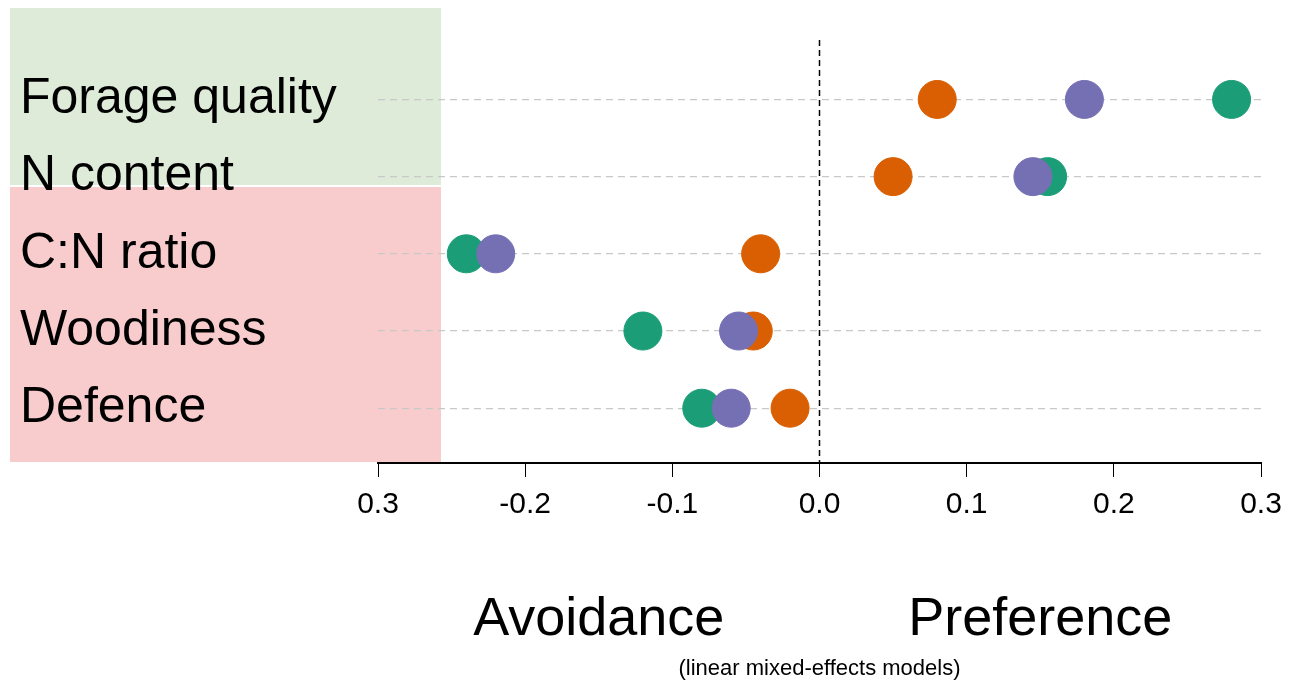 The width and height of the screenshot is (1299, 687). I want to click on text: Preference, so click(1040, 616).